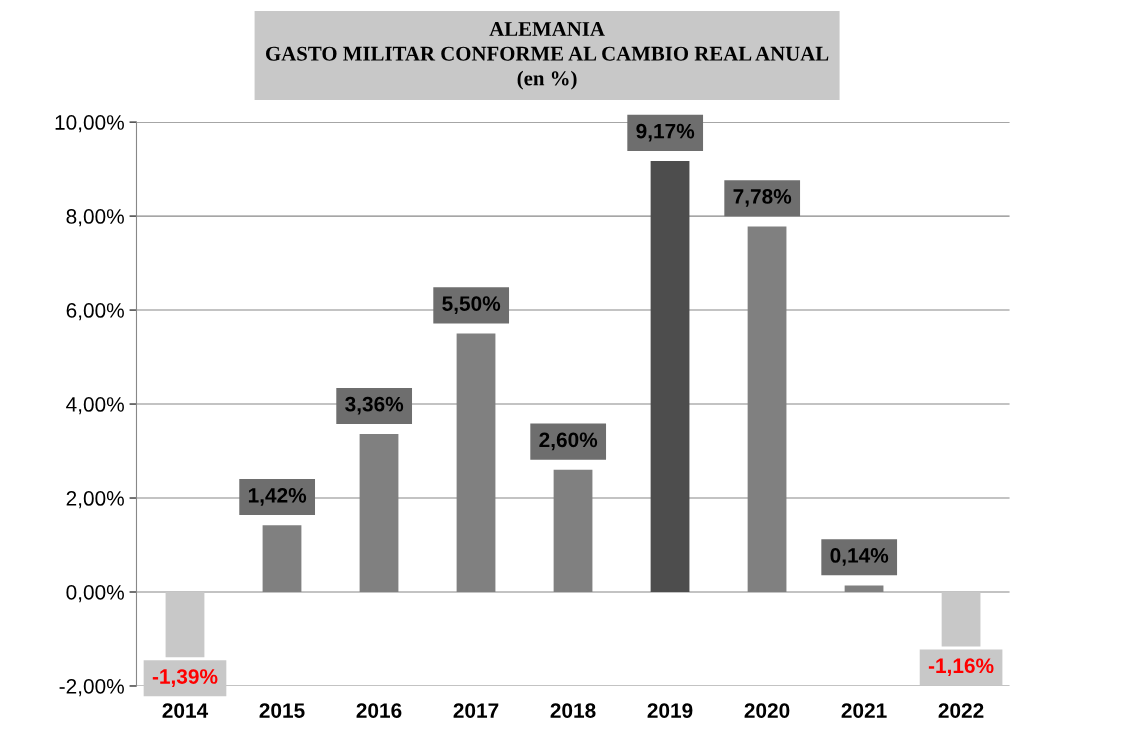  What do you see at coordinates (185, 678) in the screenshot?
I see `data-label: -1,39%` at bounding box center [185, 678].